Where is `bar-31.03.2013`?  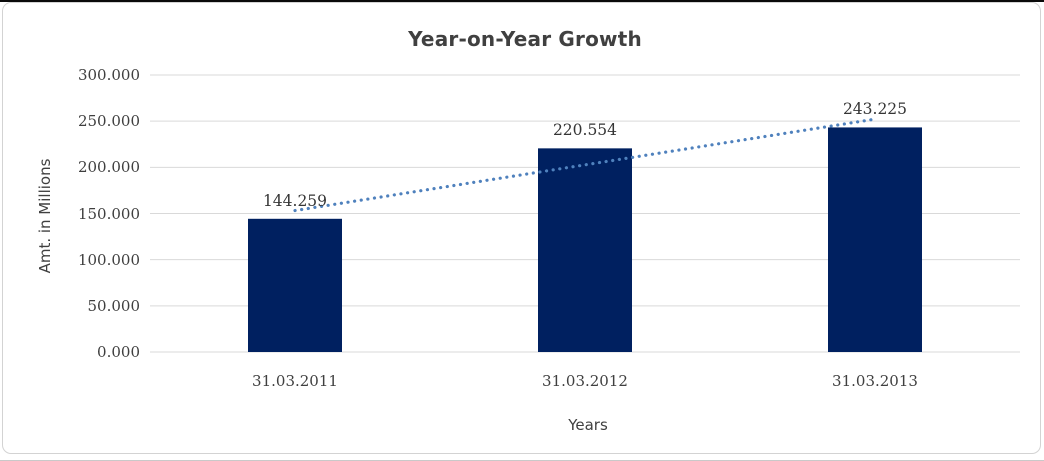 bar-31.03.2013 is located at coordinates (875, 240).